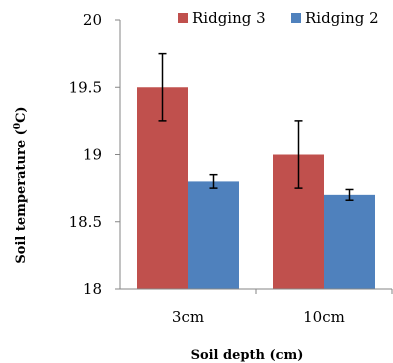  I want to click on x-axis: 3cm 10cm, so click(256, 307).